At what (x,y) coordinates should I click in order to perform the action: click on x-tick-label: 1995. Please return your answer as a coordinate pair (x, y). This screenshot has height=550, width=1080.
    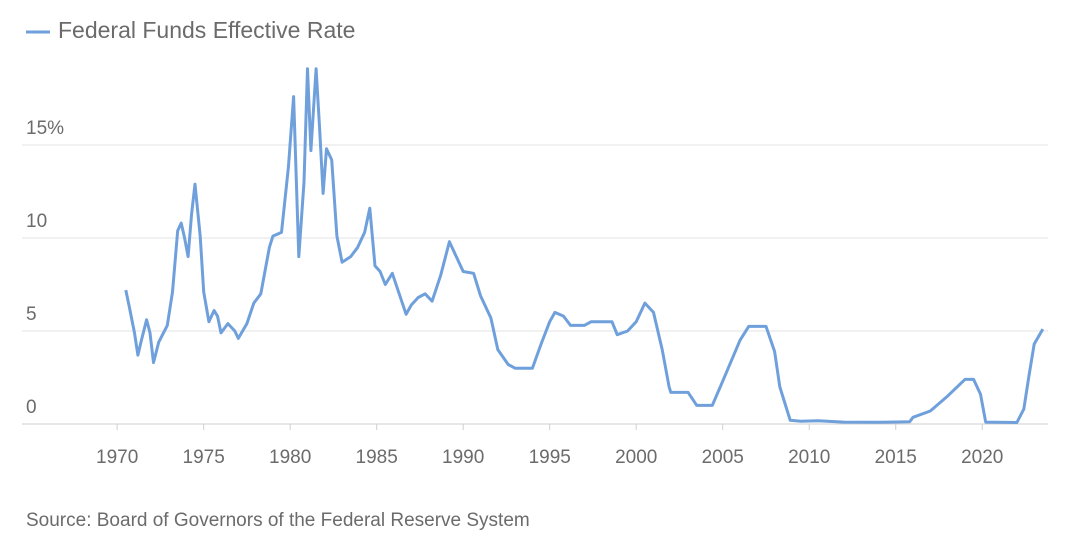
    Looking at the image, I should click on (550, 457).